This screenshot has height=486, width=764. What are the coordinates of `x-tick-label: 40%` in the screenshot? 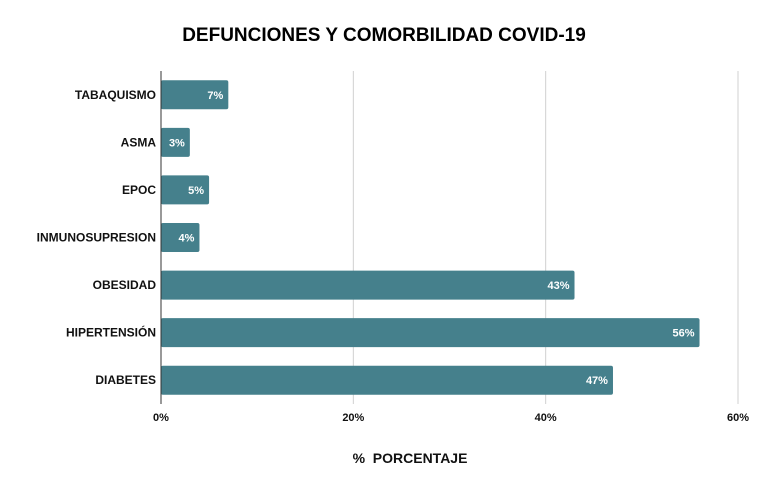 It's located at (546, 418).